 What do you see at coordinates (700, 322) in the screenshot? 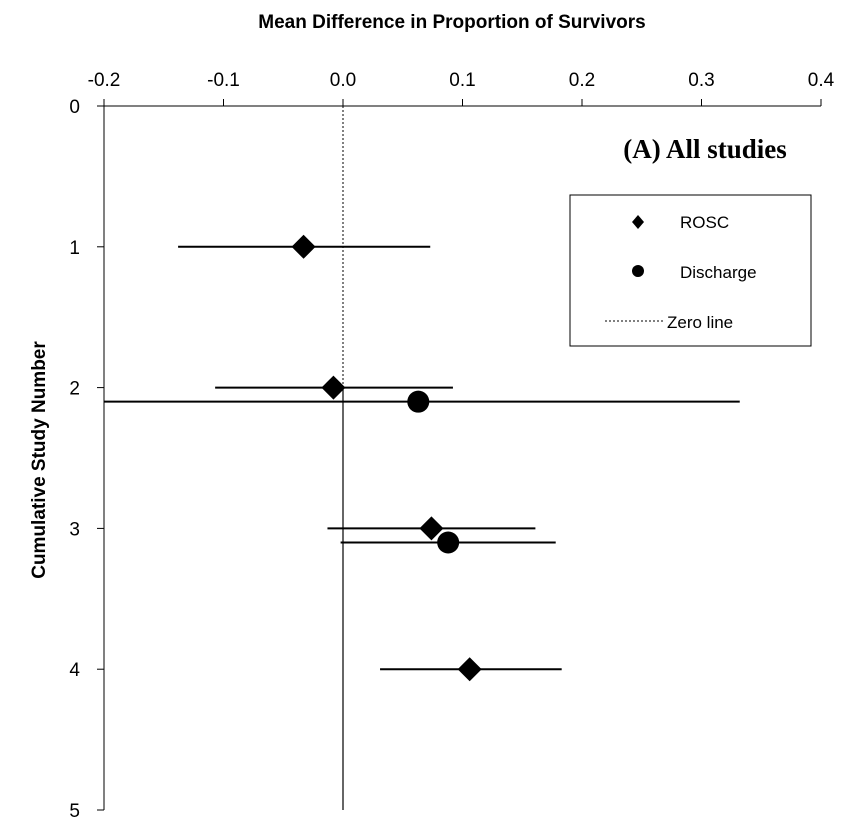
I see `legend-zero-line-label: Zero line` at bounding box center [700, 322].